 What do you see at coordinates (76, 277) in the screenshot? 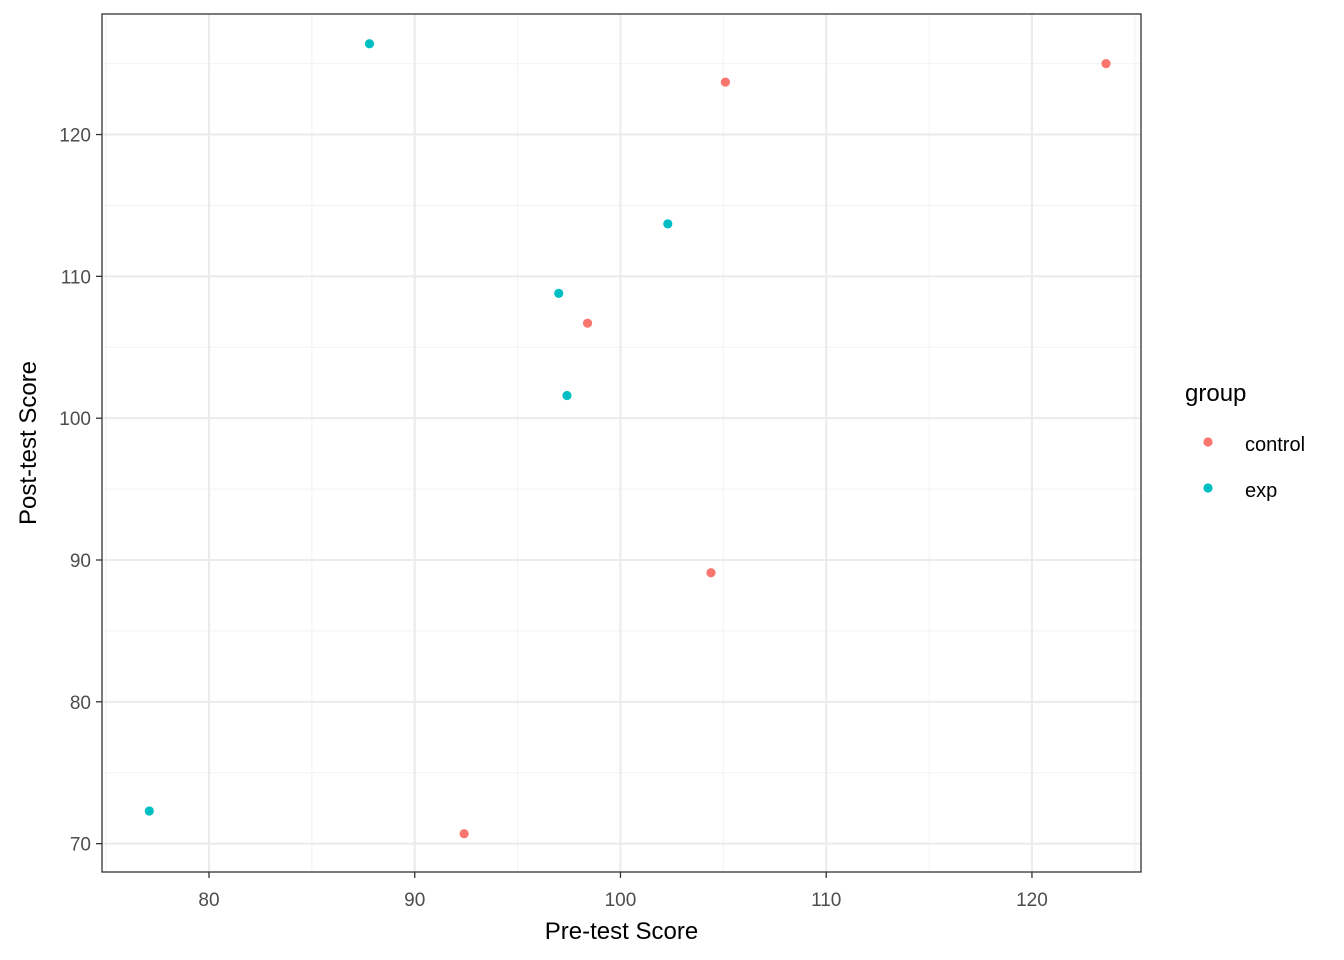
I see `y-tick-label: 110` at bounding box center [76, 277].